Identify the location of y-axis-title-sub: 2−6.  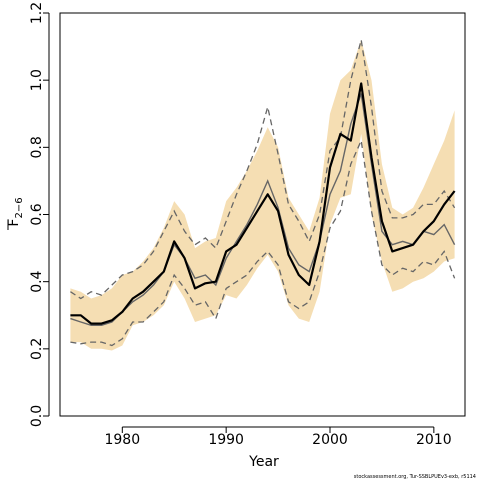
(19, 207).